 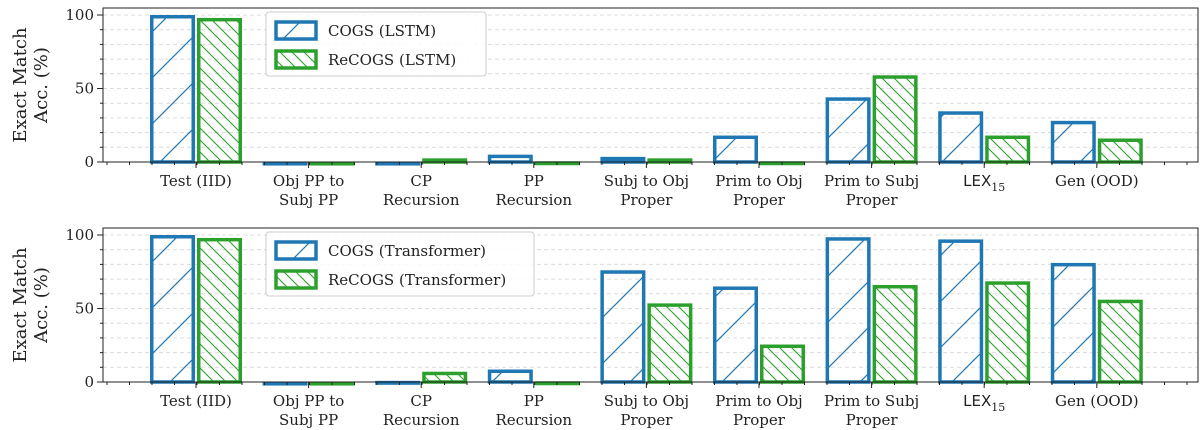 What do you see at coordinates (392, 60) in the screenshot?
I see `legend-label: ReCOGS (LSTM)` at bounding box center [392, 60].